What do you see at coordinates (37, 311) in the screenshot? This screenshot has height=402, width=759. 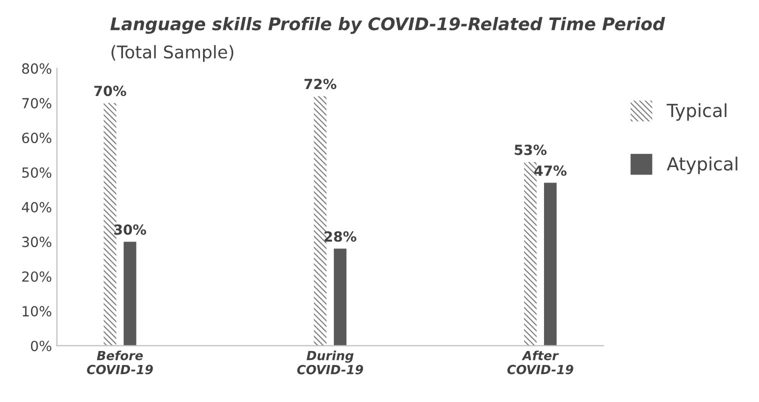 I see `y-tick-label: 10%` at bounding box center [37, 311].